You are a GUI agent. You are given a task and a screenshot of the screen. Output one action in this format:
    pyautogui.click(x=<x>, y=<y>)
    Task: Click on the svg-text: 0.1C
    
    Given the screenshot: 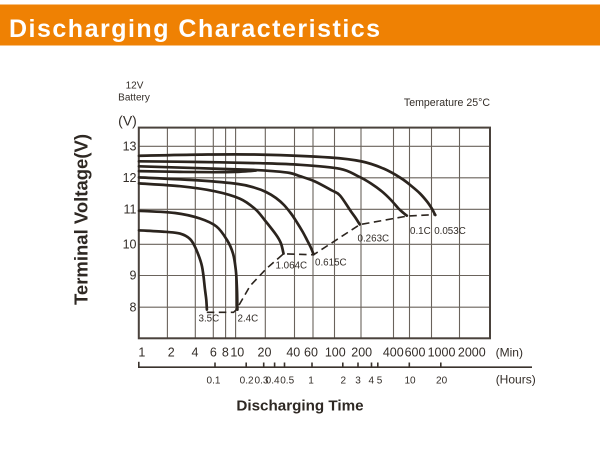 What is the action you would take?
    pyautogui.click(x=420, y=231)
    